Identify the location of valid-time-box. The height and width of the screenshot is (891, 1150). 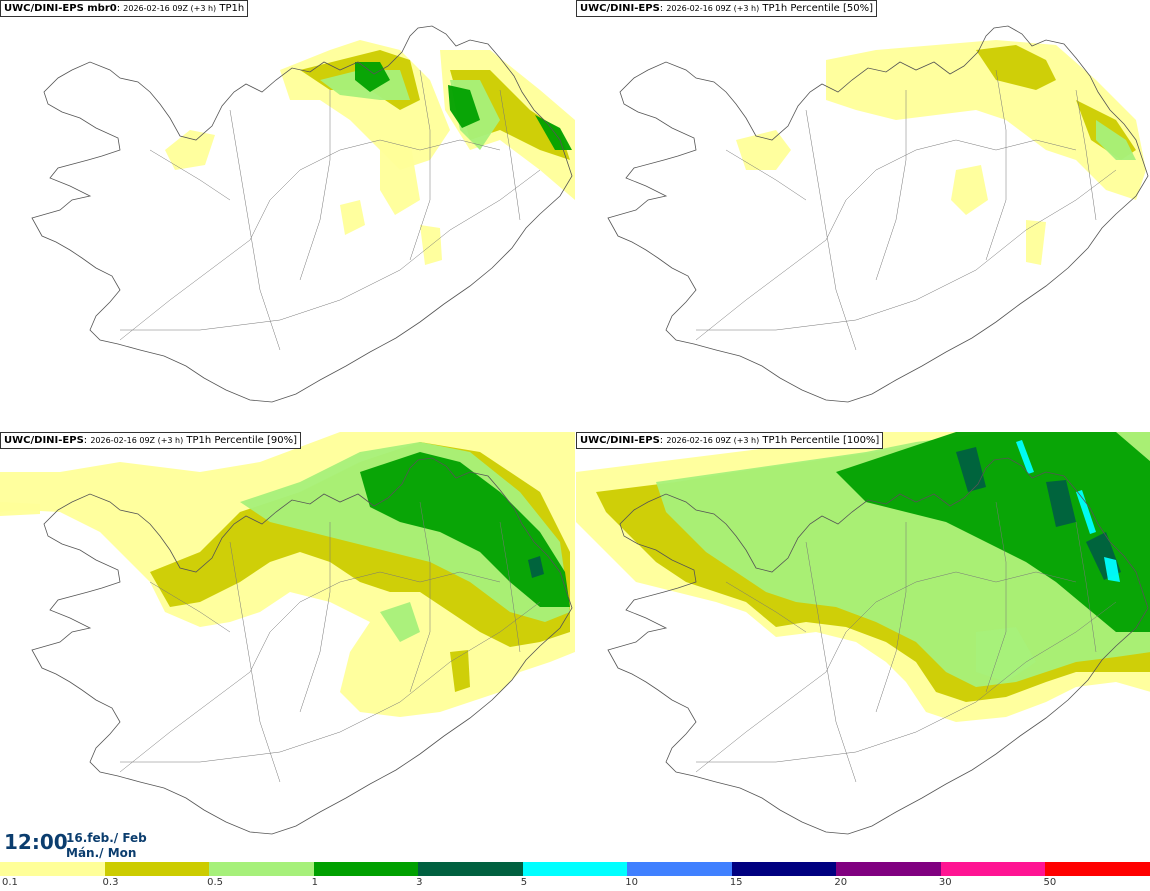
(30, 844).